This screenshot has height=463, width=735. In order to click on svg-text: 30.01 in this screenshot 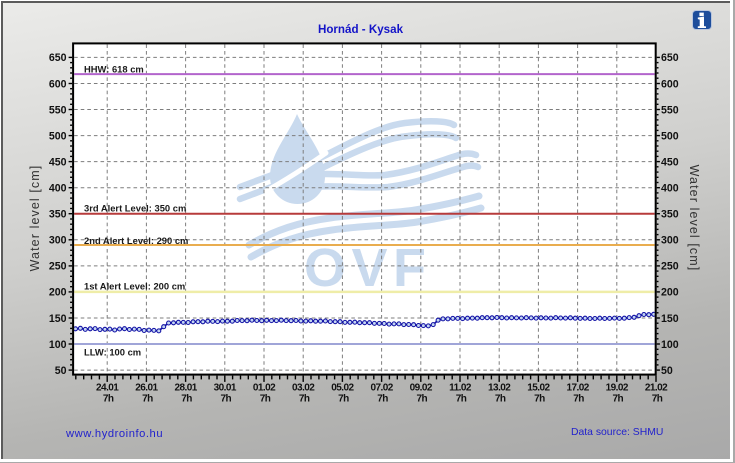, I will do `click(225, 388)`.